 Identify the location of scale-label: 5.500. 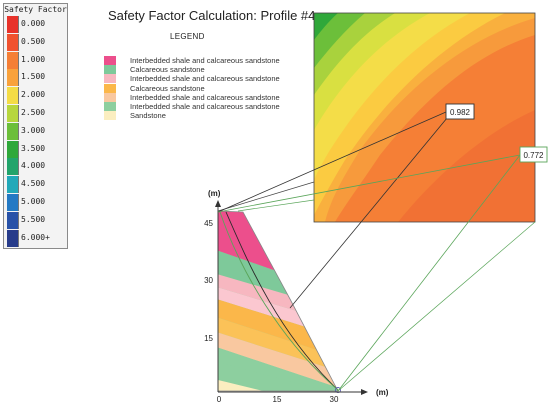
(33, 219).